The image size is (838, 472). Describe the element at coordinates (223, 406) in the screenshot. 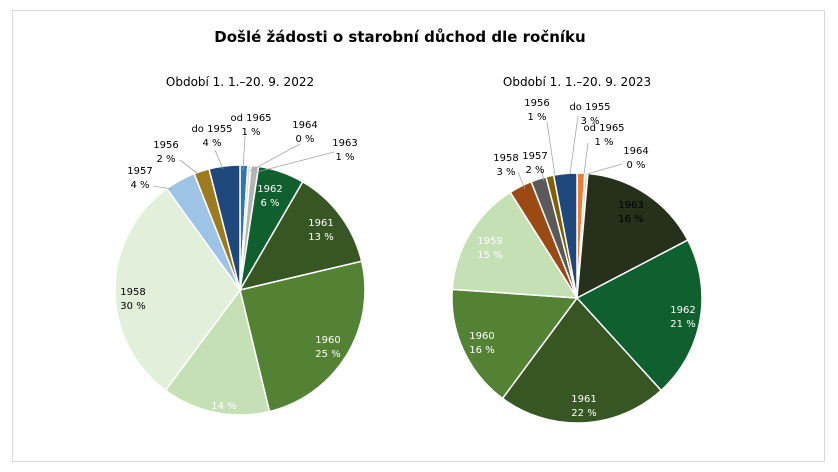

I see `pie-2022-data-label: 14 %` at that location.